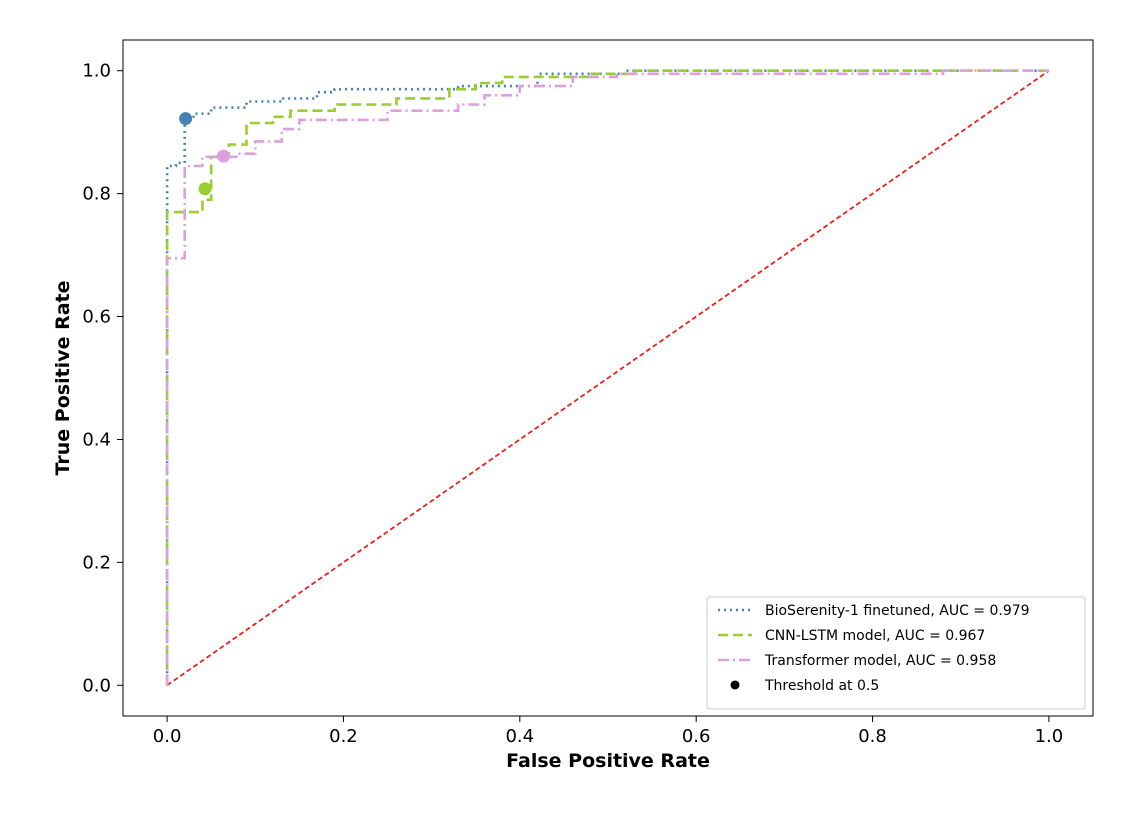 The width and height of the screenshot is (1142, 814). Describe the element at coordinates (167, 736) in the screenshot. I see `x-tick-label: 0.0` at that location.